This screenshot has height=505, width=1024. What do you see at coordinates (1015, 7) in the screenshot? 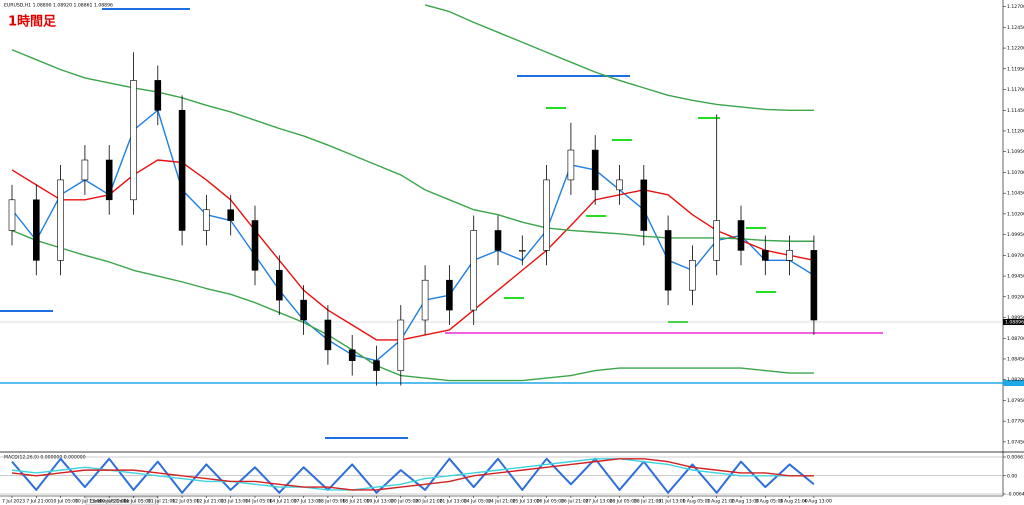
I see `y-tick-label: 1.12700` at bounding box center [1015, 7].